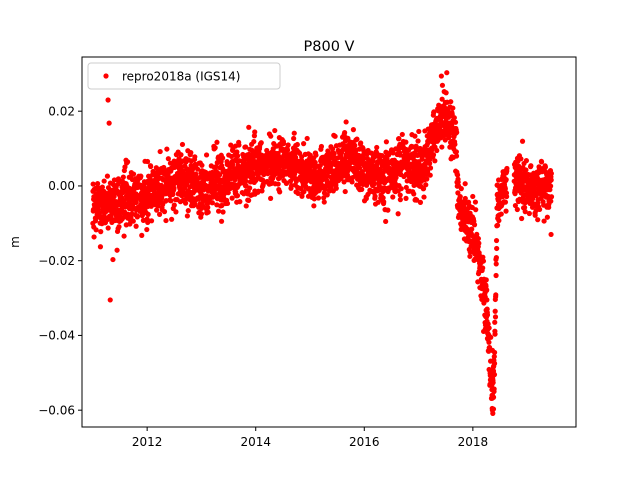 The width and height of the screenshot is (640, 480). I want to click on chart-title: P800 V, so click(329, 47).